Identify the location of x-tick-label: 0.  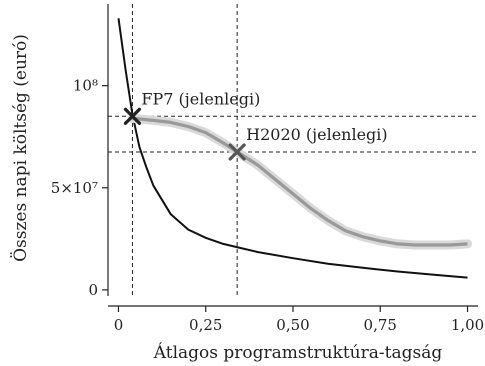
(119, 325).